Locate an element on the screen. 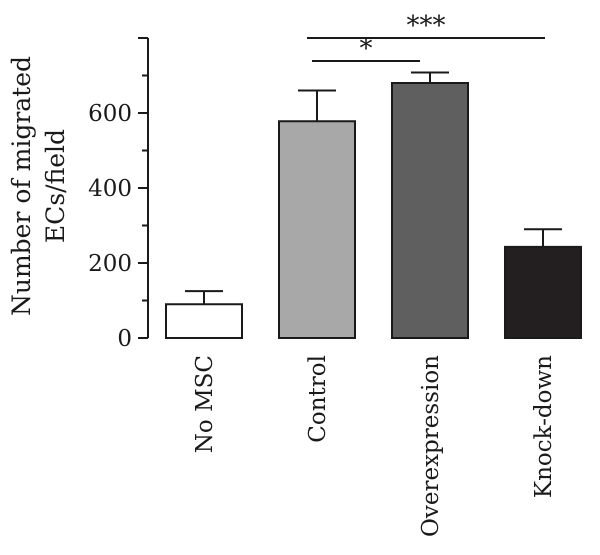  category-label: Control is located at coordinates (318, 399).